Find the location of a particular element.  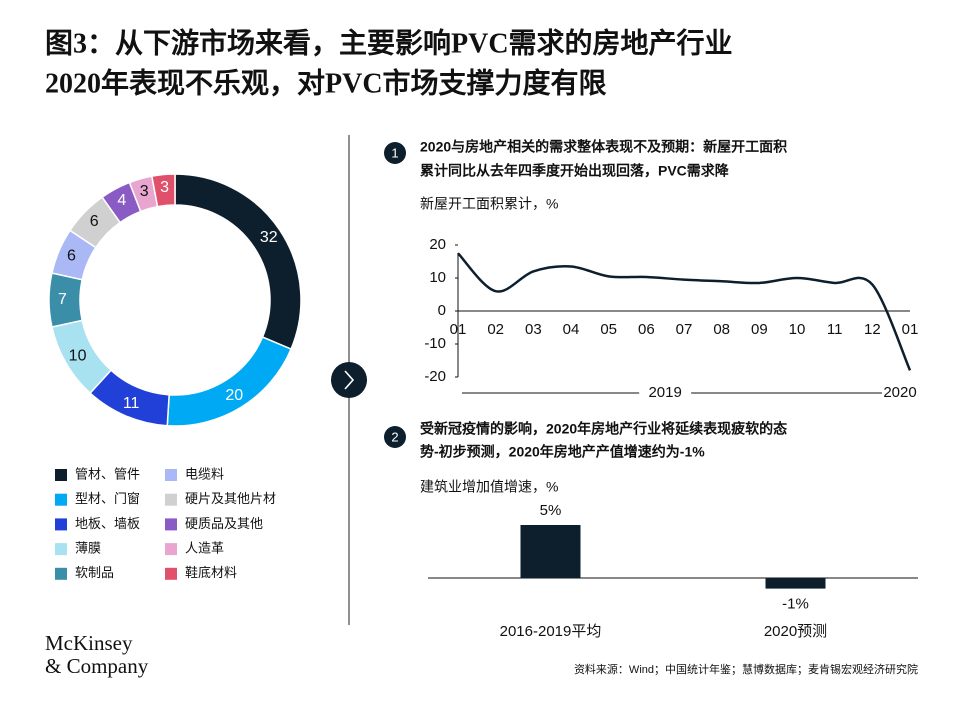

arrow-icon is located at coordinates (349, 380).